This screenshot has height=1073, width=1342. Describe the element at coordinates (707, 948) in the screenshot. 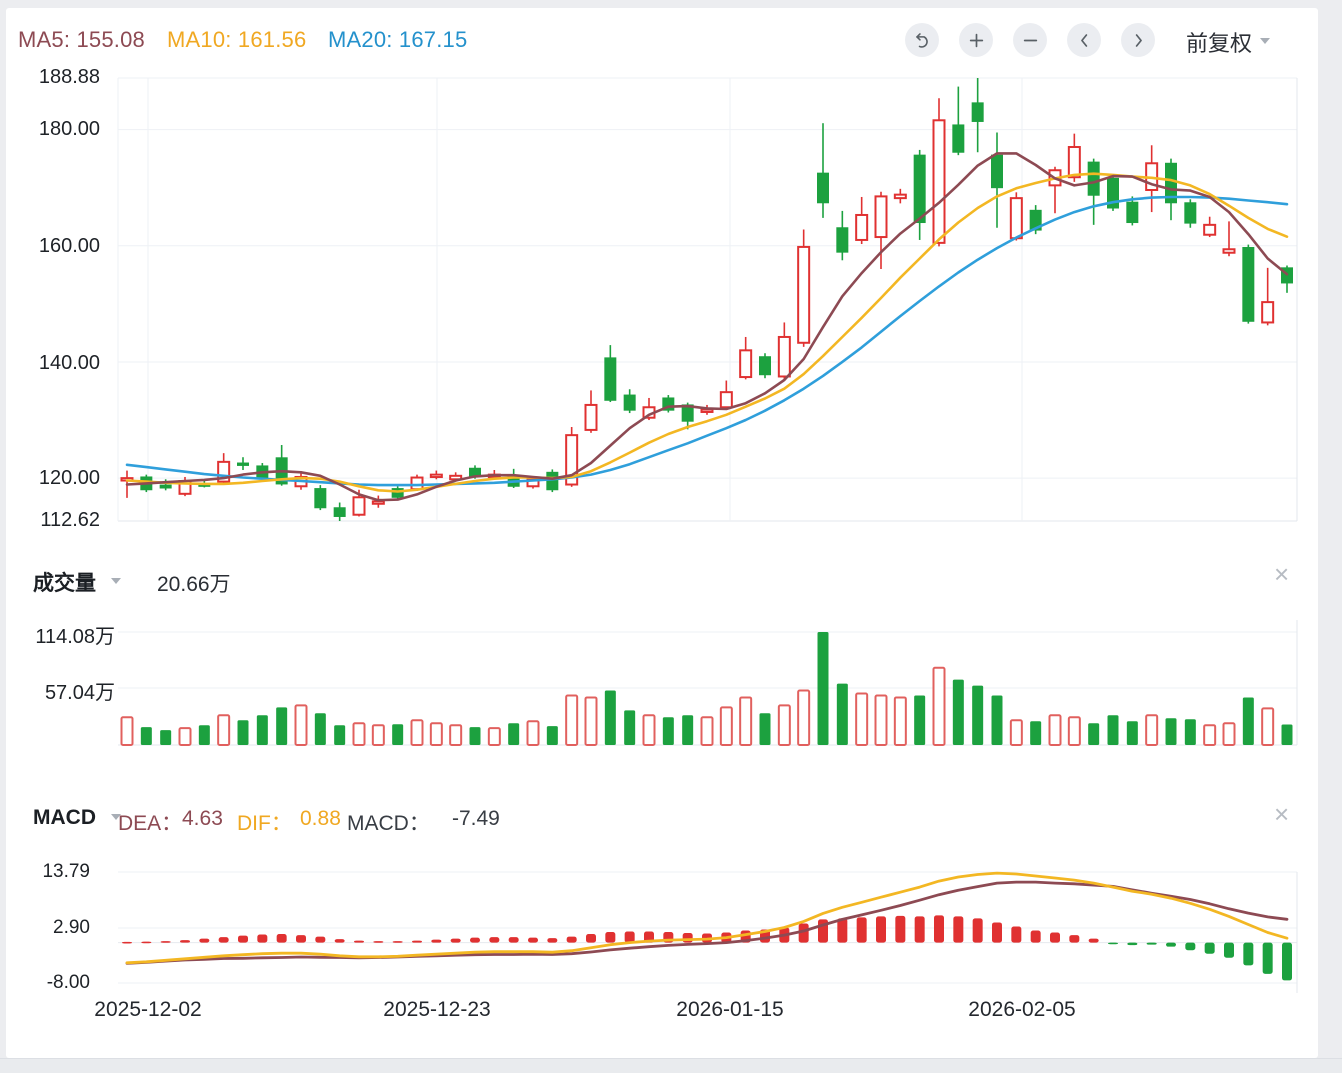

I see `macd-histogram` at that location.